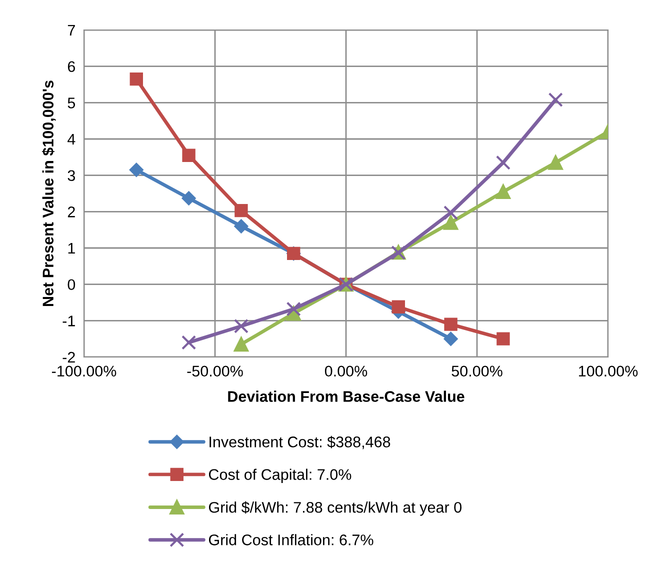  Describe the element at coordinates (71, 176) in the screenshot. I see `y-tick-label: 3` at that location.